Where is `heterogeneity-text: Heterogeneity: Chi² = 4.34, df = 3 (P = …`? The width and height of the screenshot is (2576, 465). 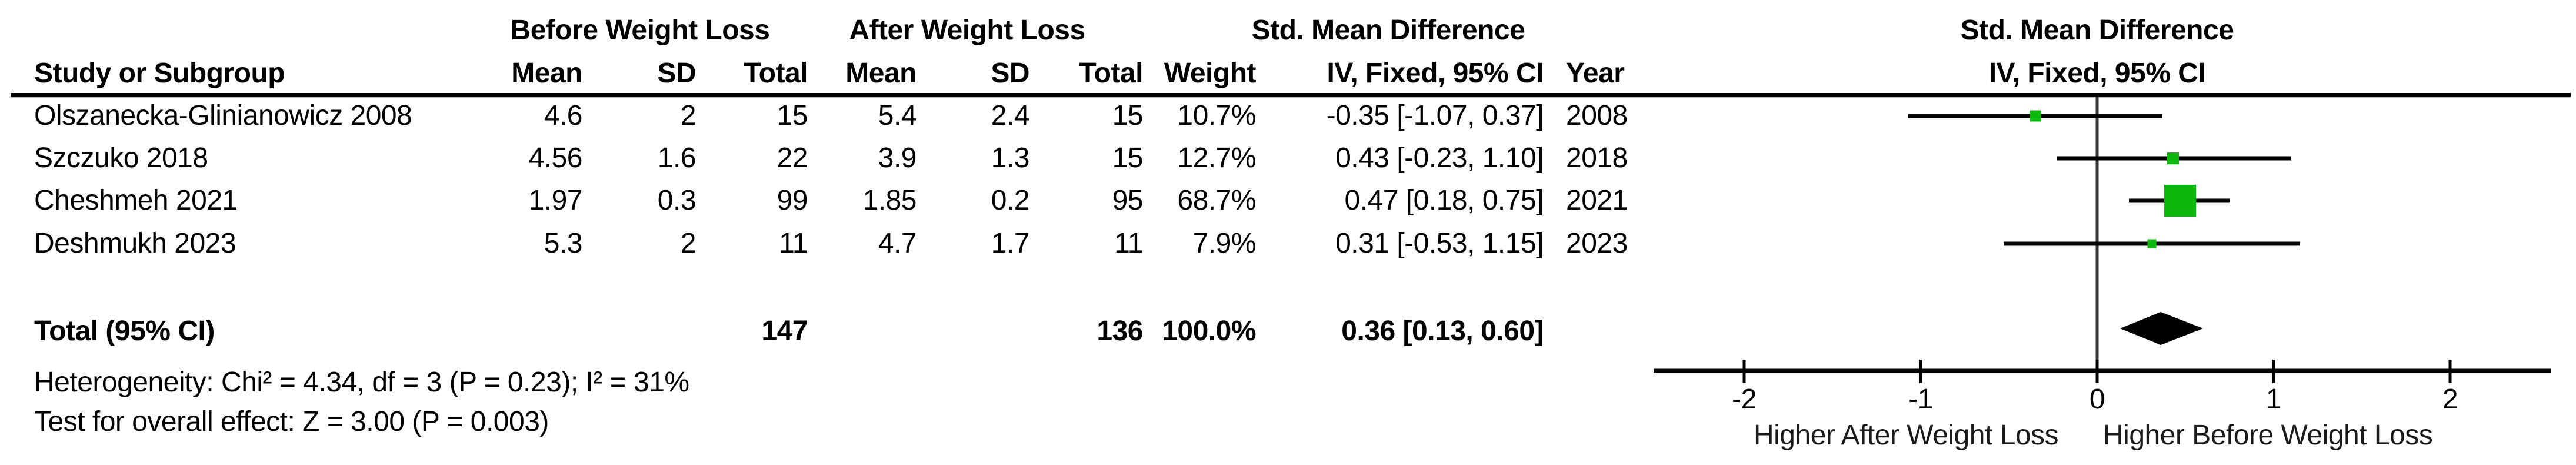 heterogeneity-text: Heterogeneity: Chi² = 4.34, df = 3 (P = … is located at coordinates (362, 383).